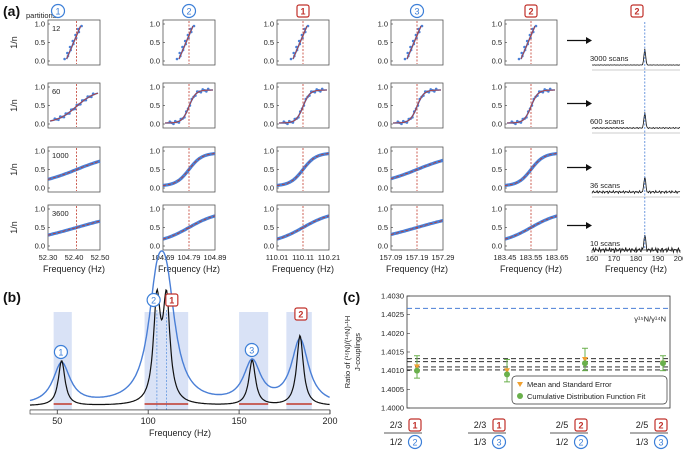 This screenshot has width=683, height=452. I want to click on ecdf-plot-c4-r2-ytick: 0.0, so click(383, 124).